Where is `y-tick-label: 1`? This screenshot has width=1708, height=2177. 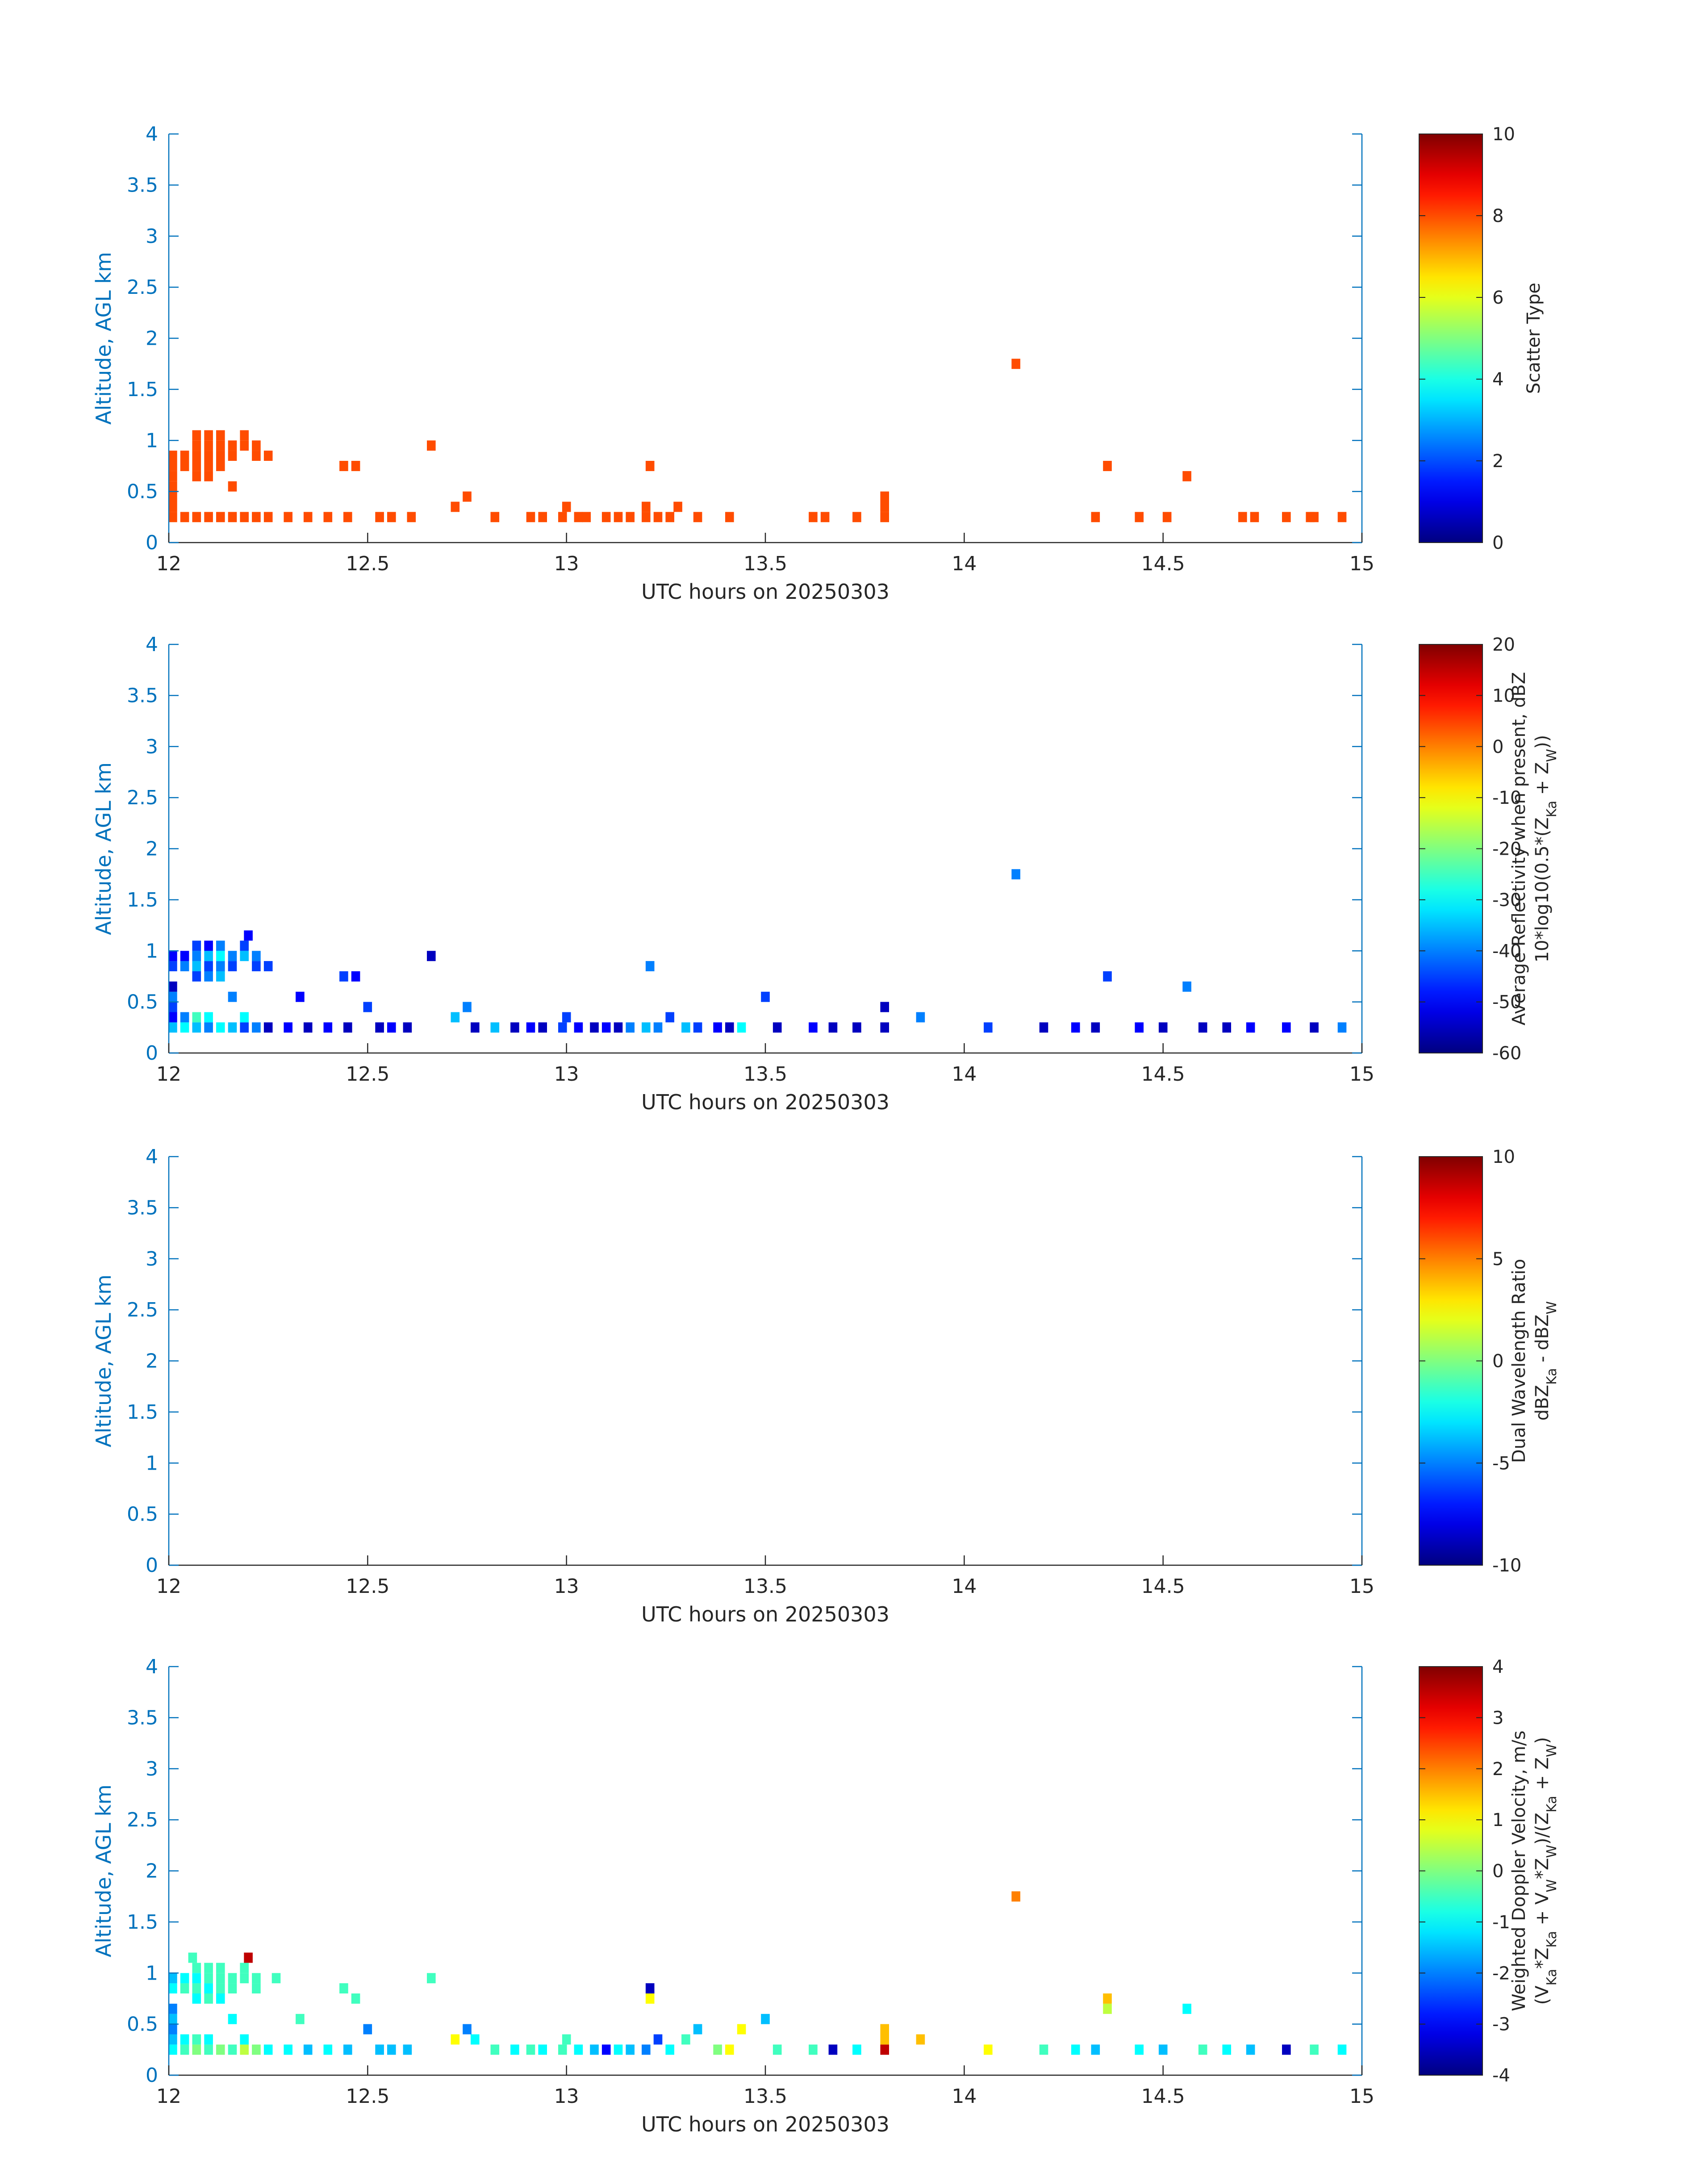
y-tick-label: 1 is located at coordinates (152, 1463).